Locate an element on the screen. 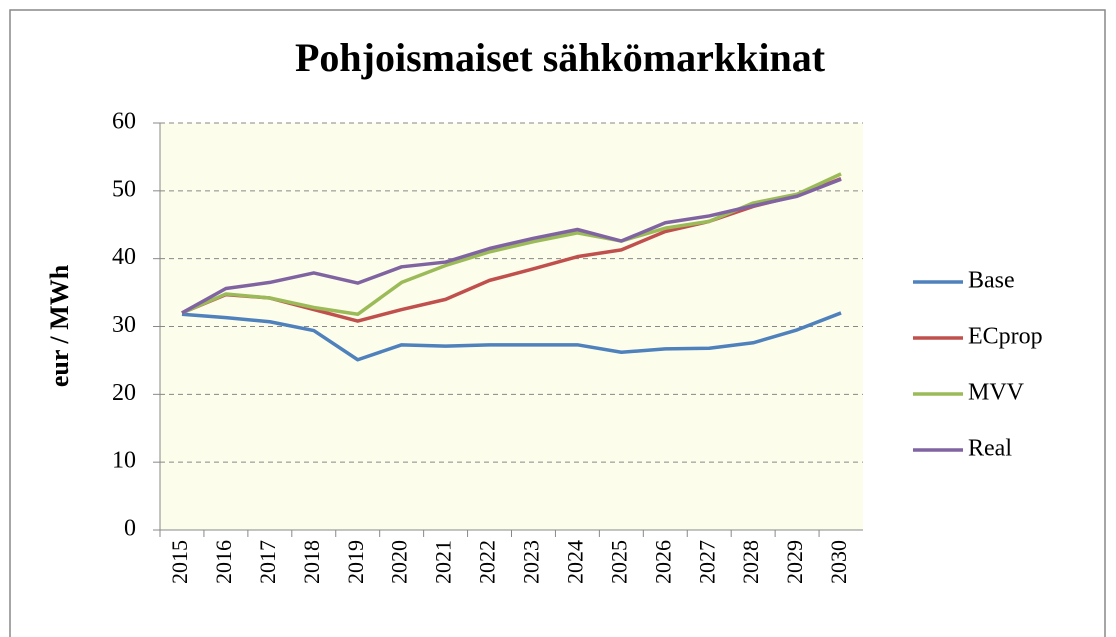 This screenshot has width=1116, height=637. y-tick-label: 30 is located at coordinates (124, 325).